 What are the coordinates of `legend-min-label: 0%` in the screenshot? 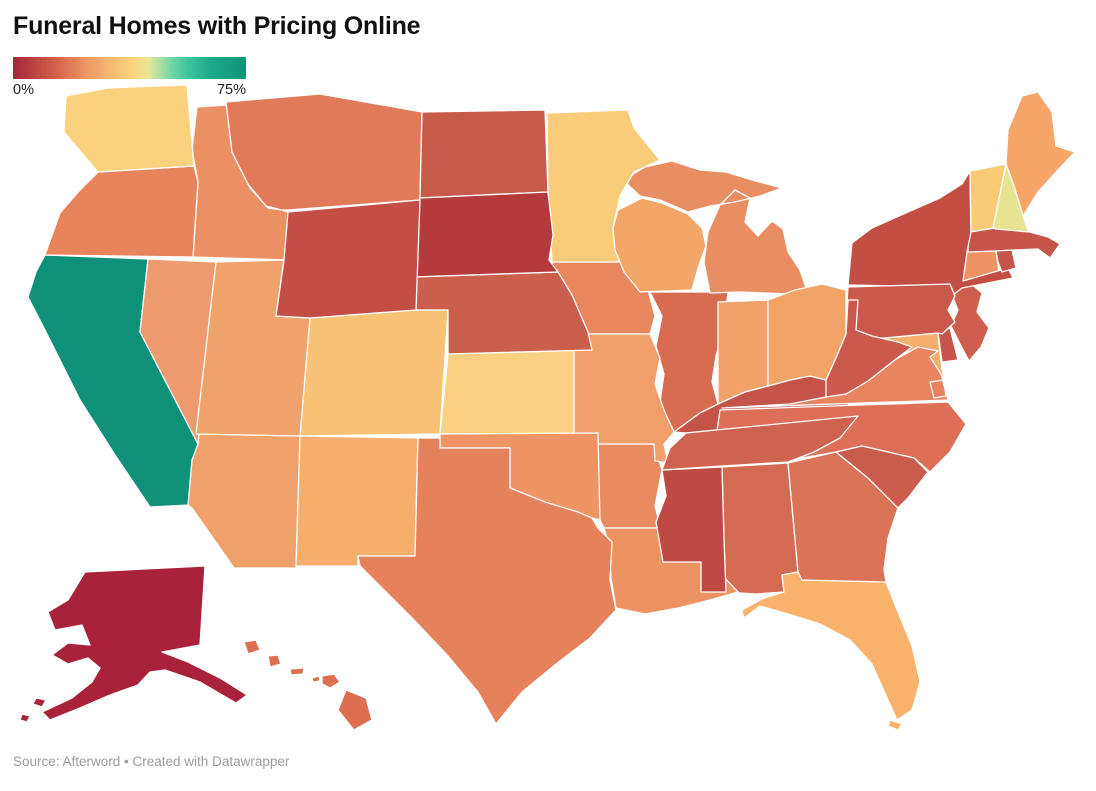 It's located at (23, 90).